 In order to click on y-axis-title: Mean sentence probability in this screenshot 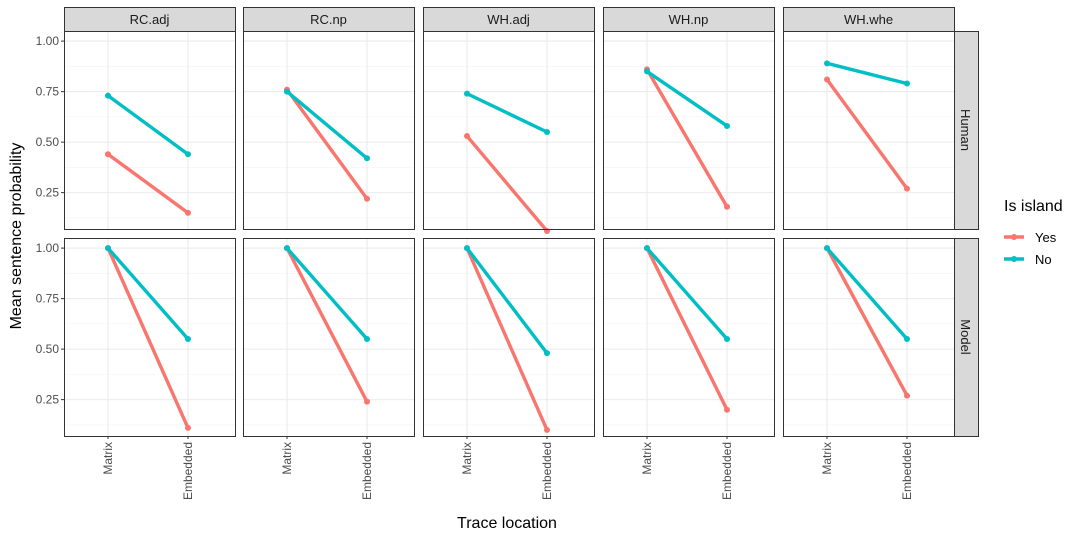, I will do `click(16, 236)`.